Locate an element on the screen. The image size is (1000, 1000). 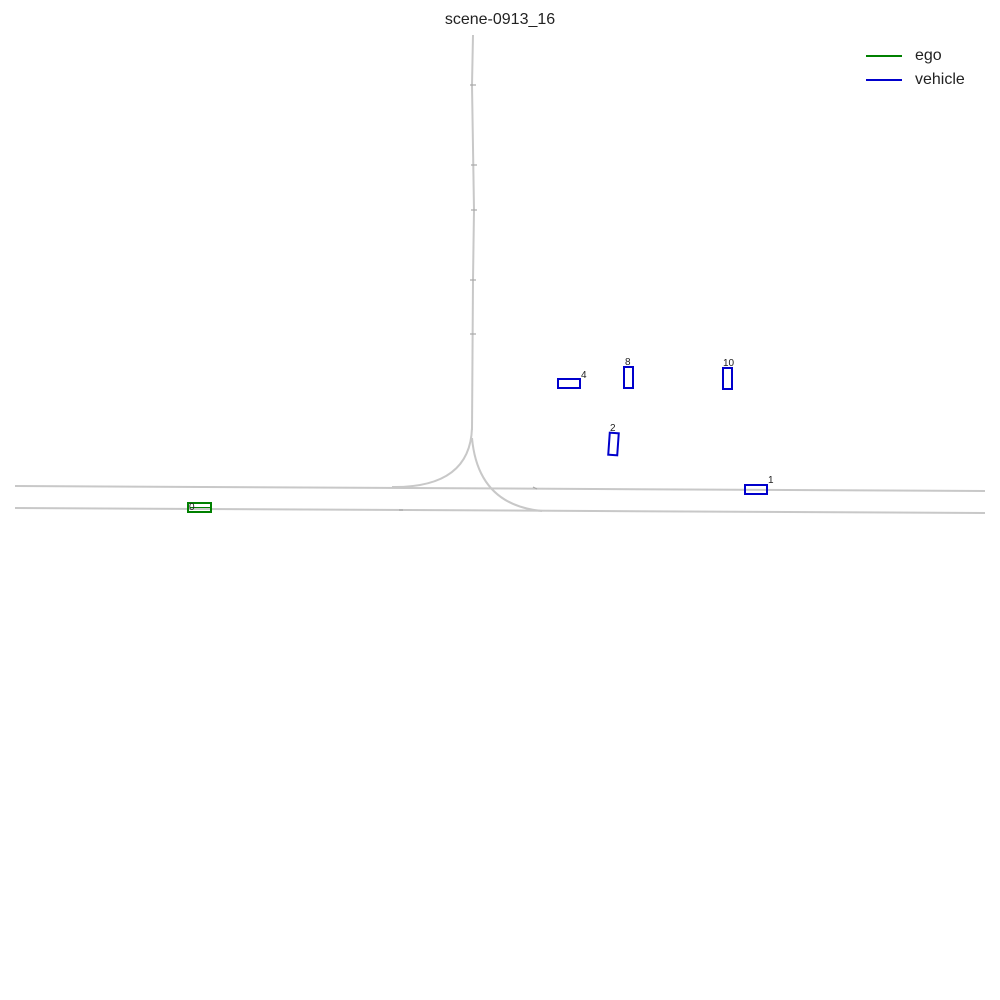
agent-vehicle-8: 8 is located at coordinates (628, 373).